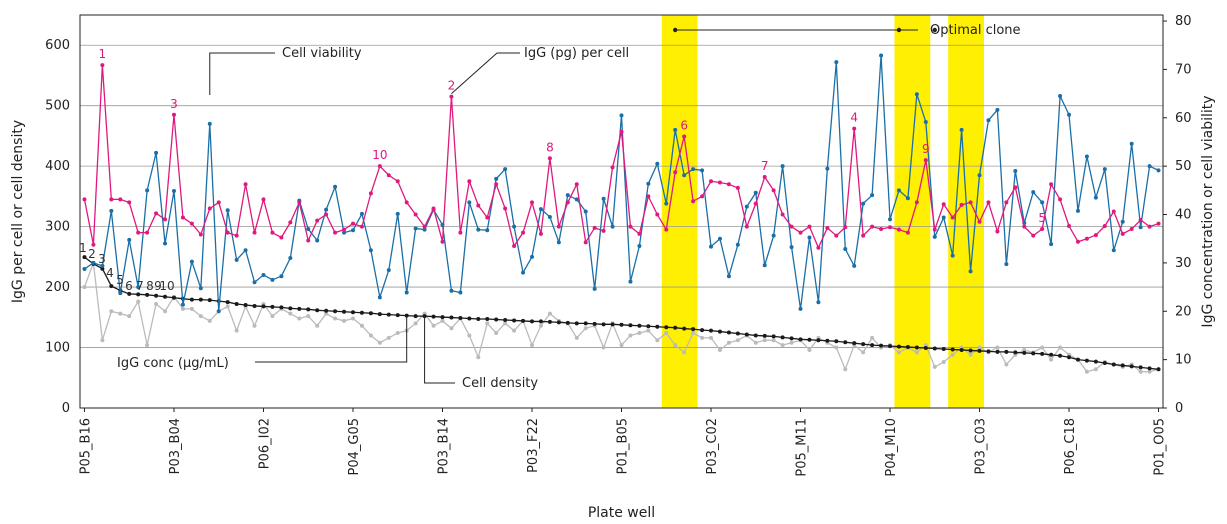 The width and height of the screenshot is (1227, 524). I want to click on y-right-tick-label: 20, so click(1183, 311).